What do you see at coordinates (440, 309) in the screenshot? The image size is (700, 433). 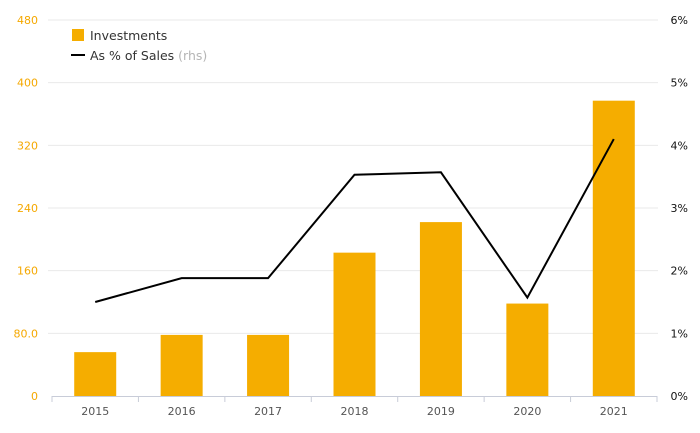 I see `bar-2019` at bounding box center [440, 309].